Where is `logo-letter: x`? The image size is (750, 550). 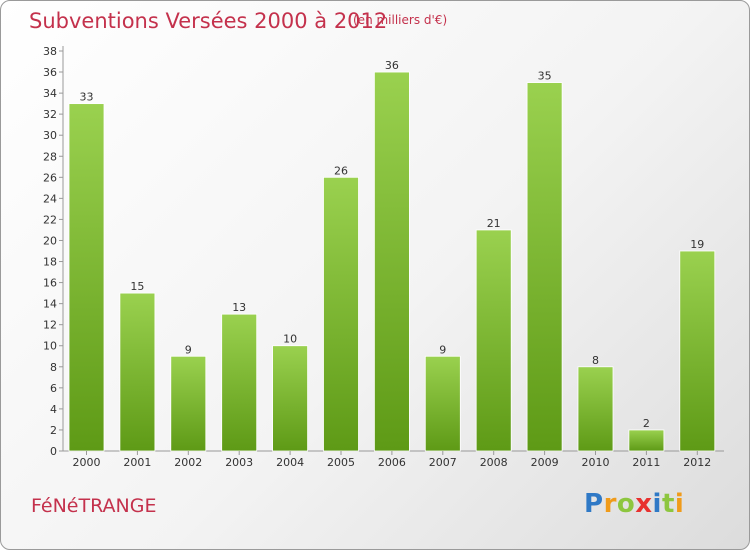
logo-letter: x is located at coordinates (644, 504).